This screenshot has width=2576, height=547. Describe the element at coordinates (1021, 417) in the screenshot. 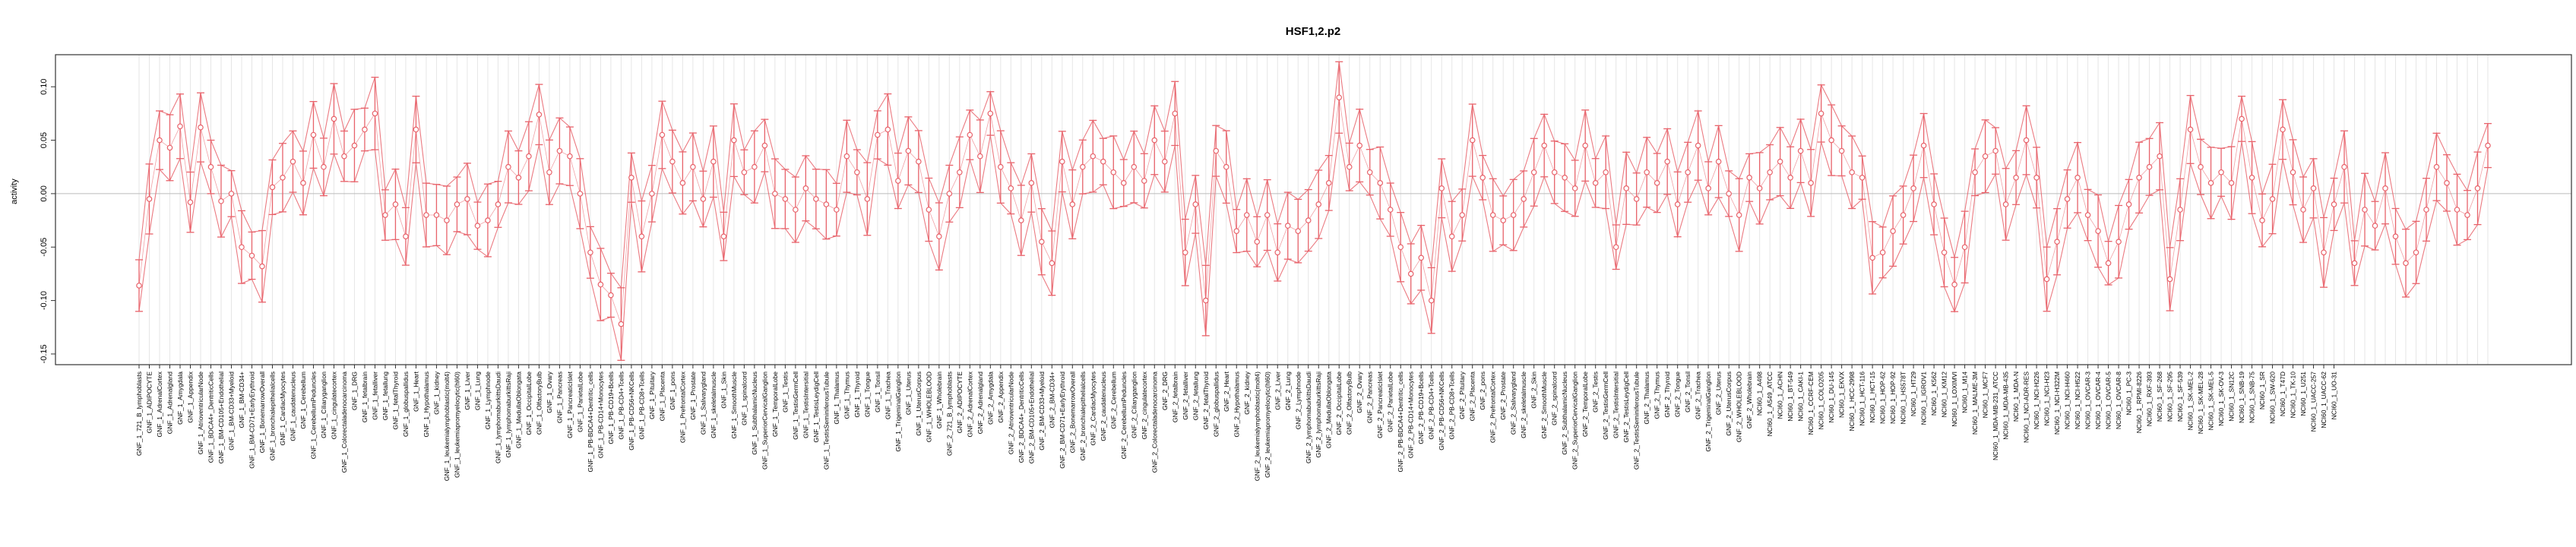

I see `x-tick-label: GNF_2_BDCA4+_DentriticCells` at that location.